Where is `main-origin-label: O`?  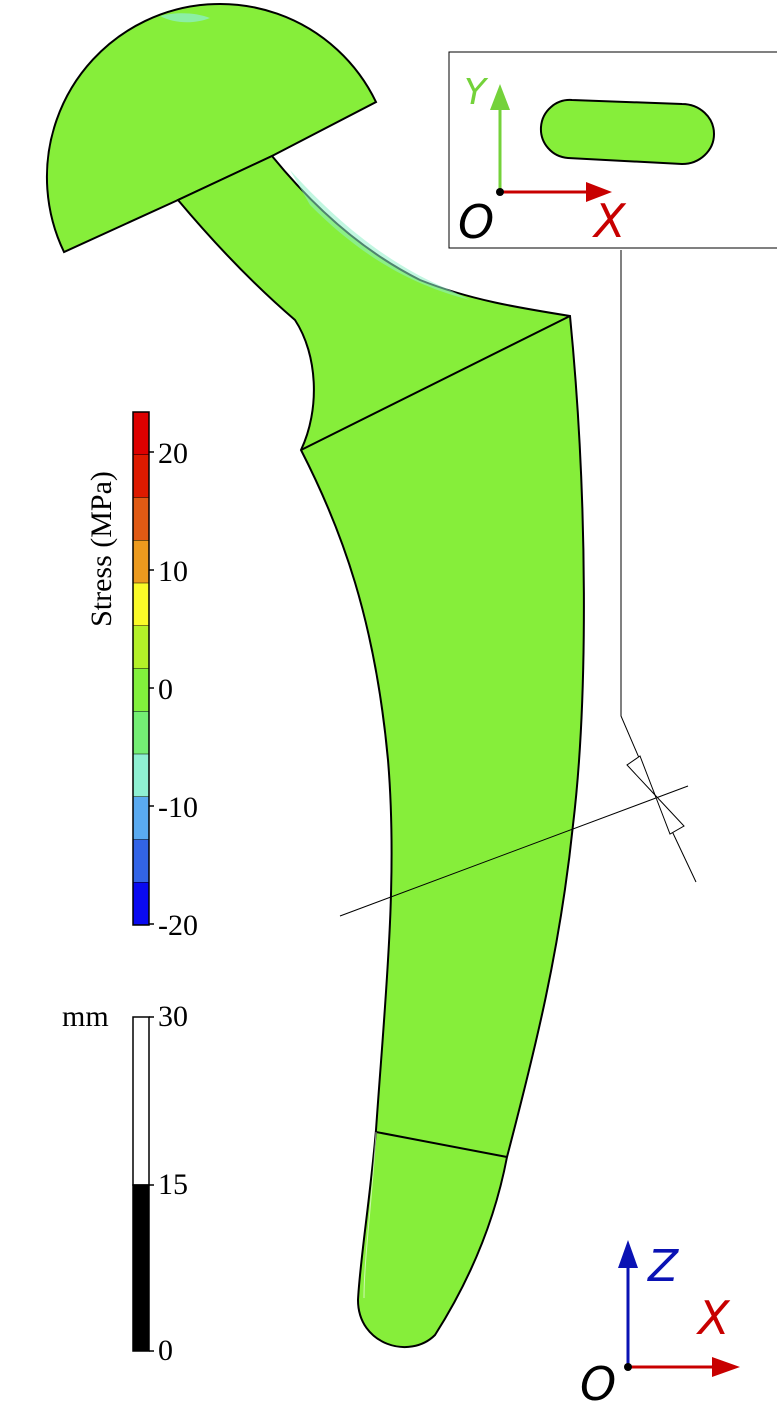 main-origin-label: O is located at coordinates (598, 1381).